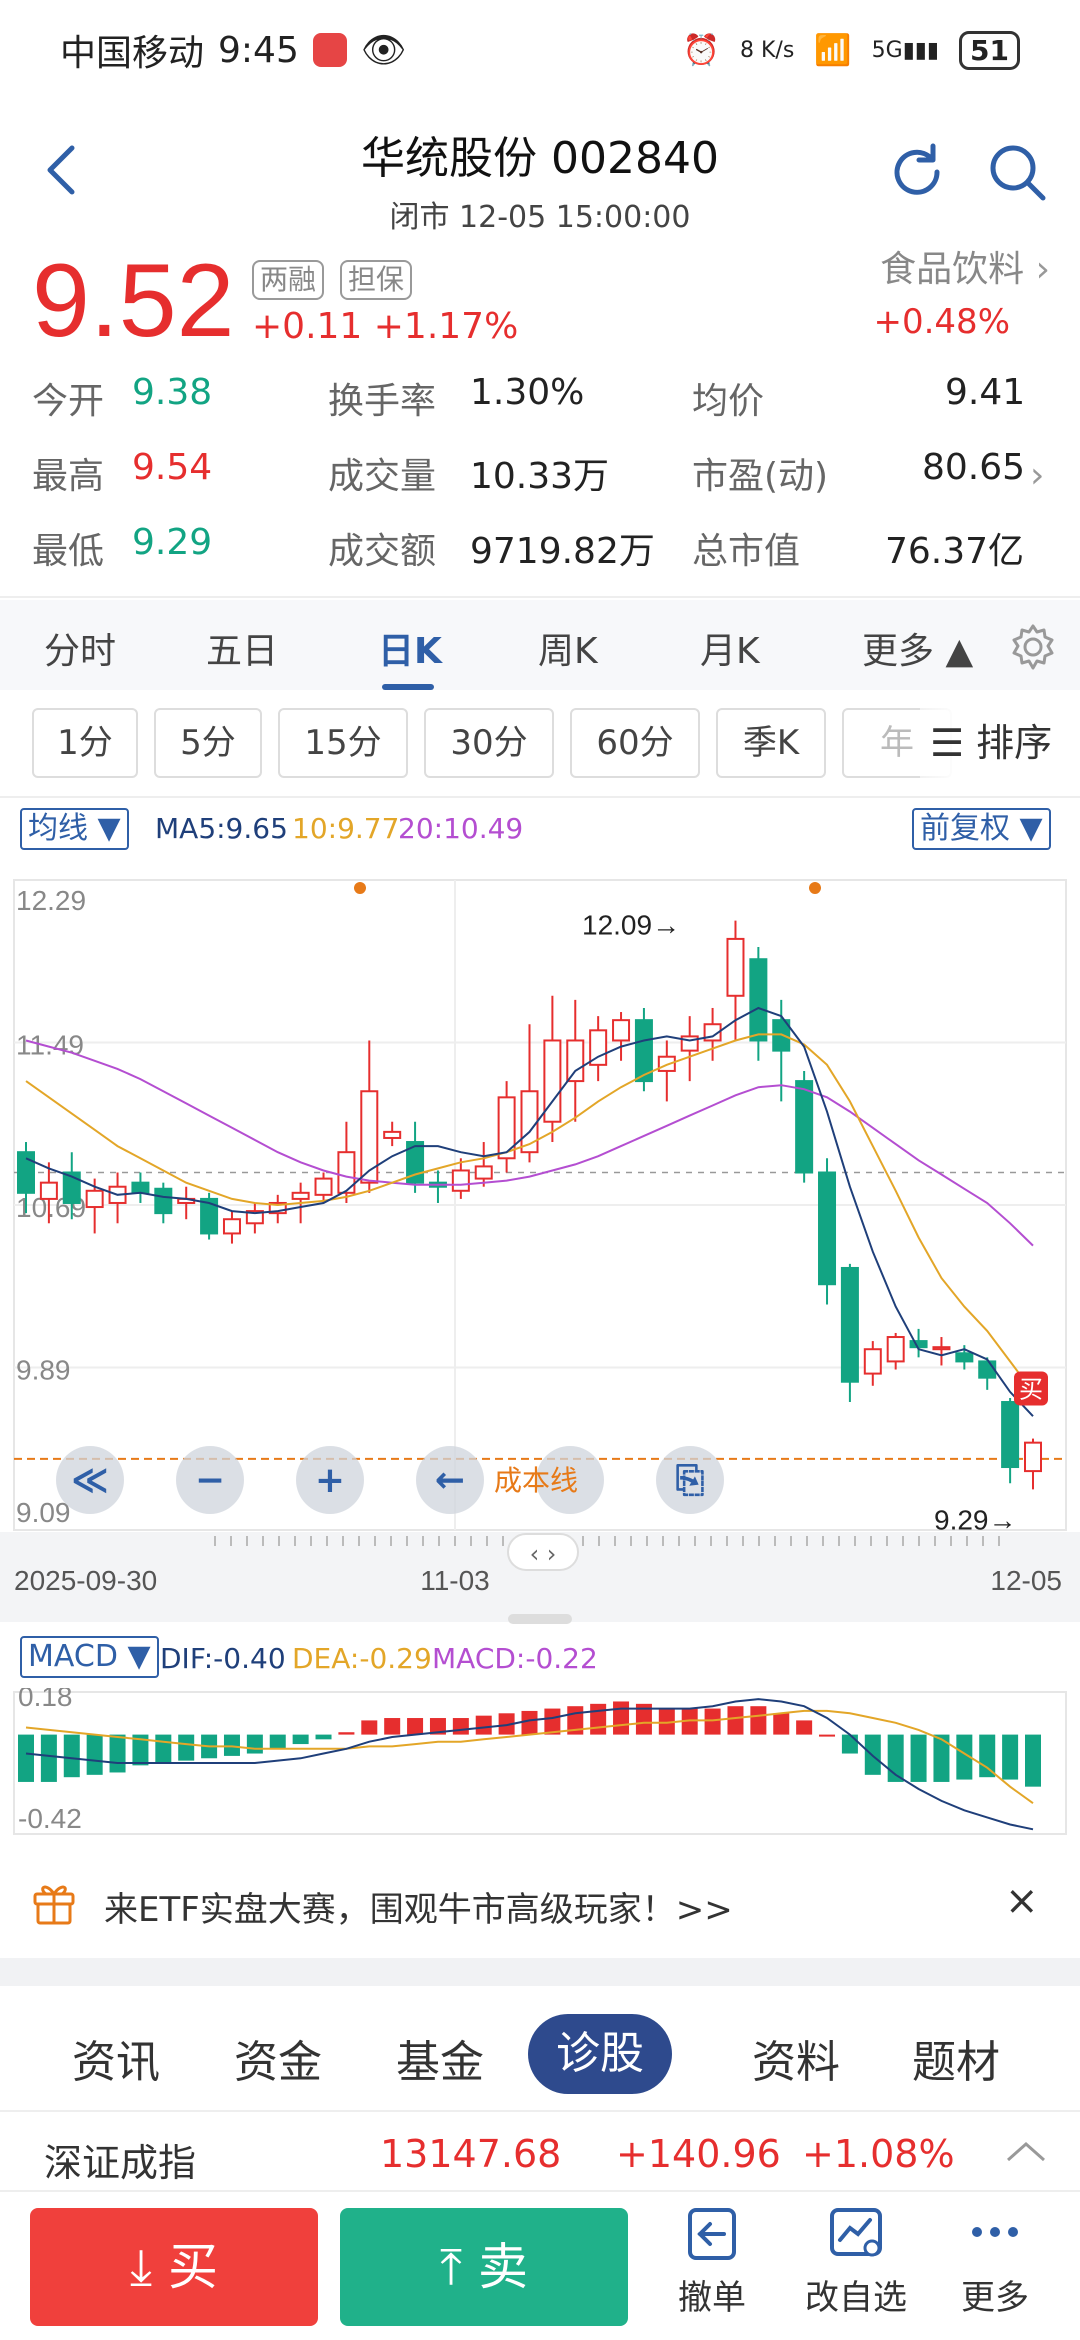  What do you see at coordinates (974, 467) in the screenshot?
I see `pe-value: 80.65` at bounding box center [974, 467].